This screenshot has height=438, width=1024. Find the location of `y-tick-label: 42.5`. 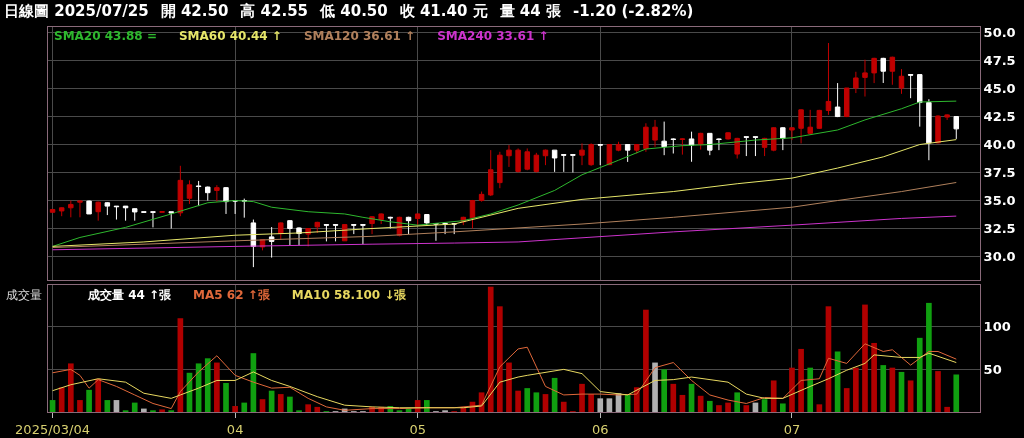

y-tick-label: 42.5 is located at coordinates (999, 117).